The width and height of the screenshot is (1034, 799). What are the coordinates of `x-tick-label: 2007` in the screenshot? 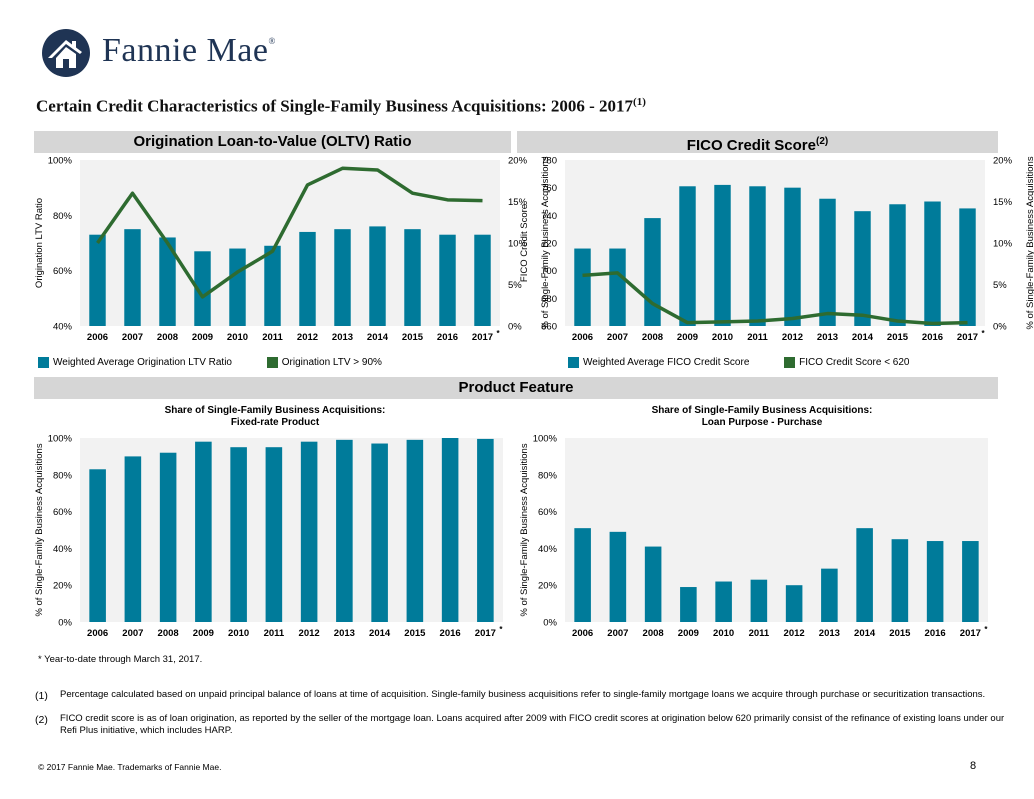 It's located at (132, 633).